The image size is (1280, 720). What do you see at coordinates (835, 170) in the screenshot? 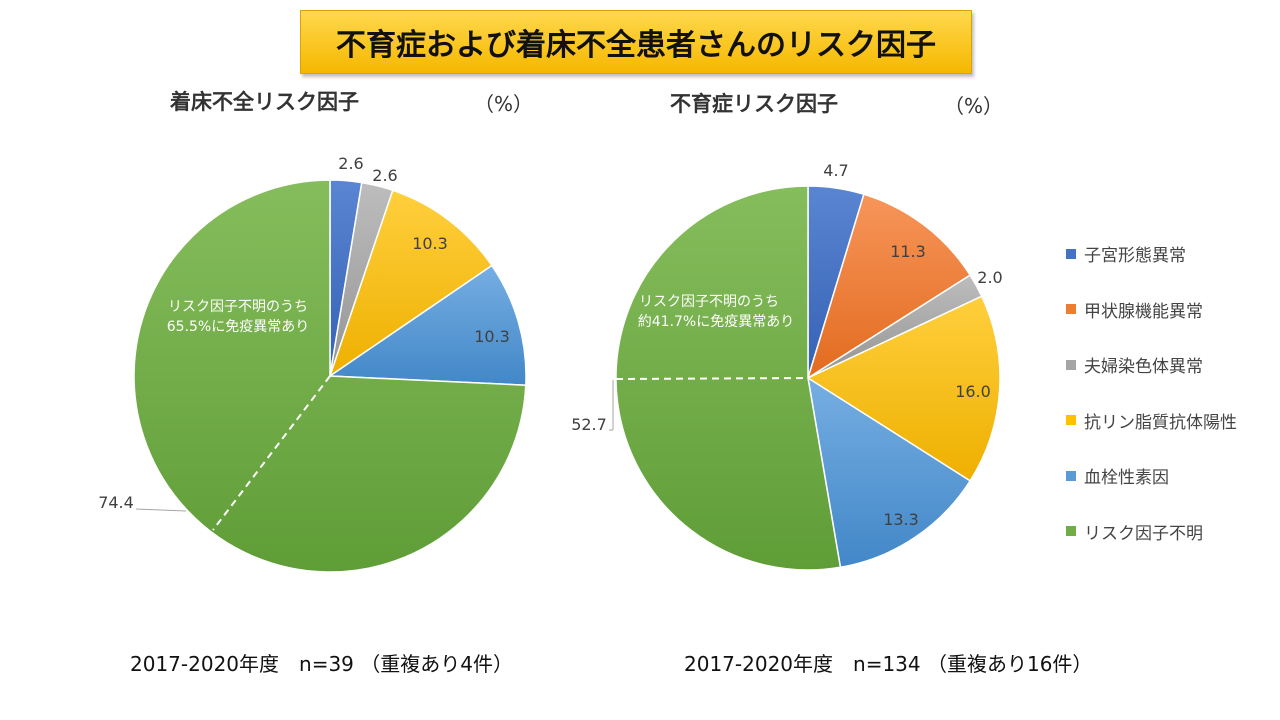
I see `right-data-label-0: 4.7` at bounding box center [835, 170].